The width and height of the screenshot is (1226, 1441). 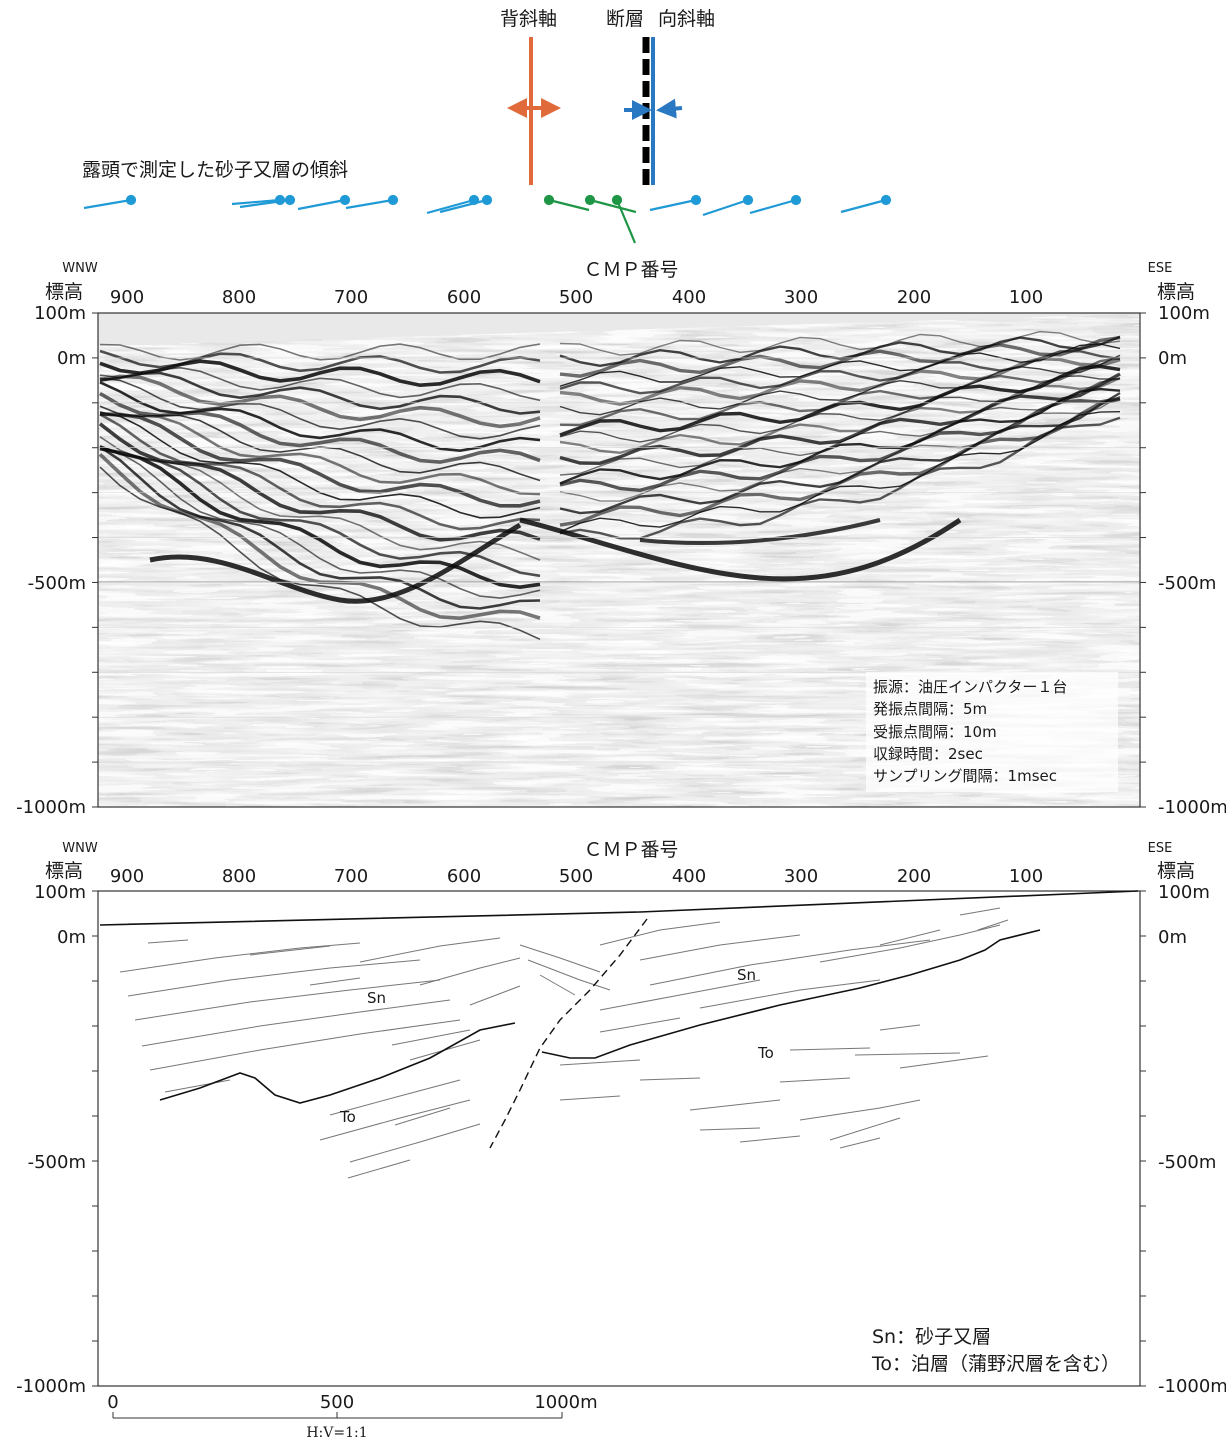 I want to click on seismic-cmp-tick-800: 800, so click(x=239, y=297).